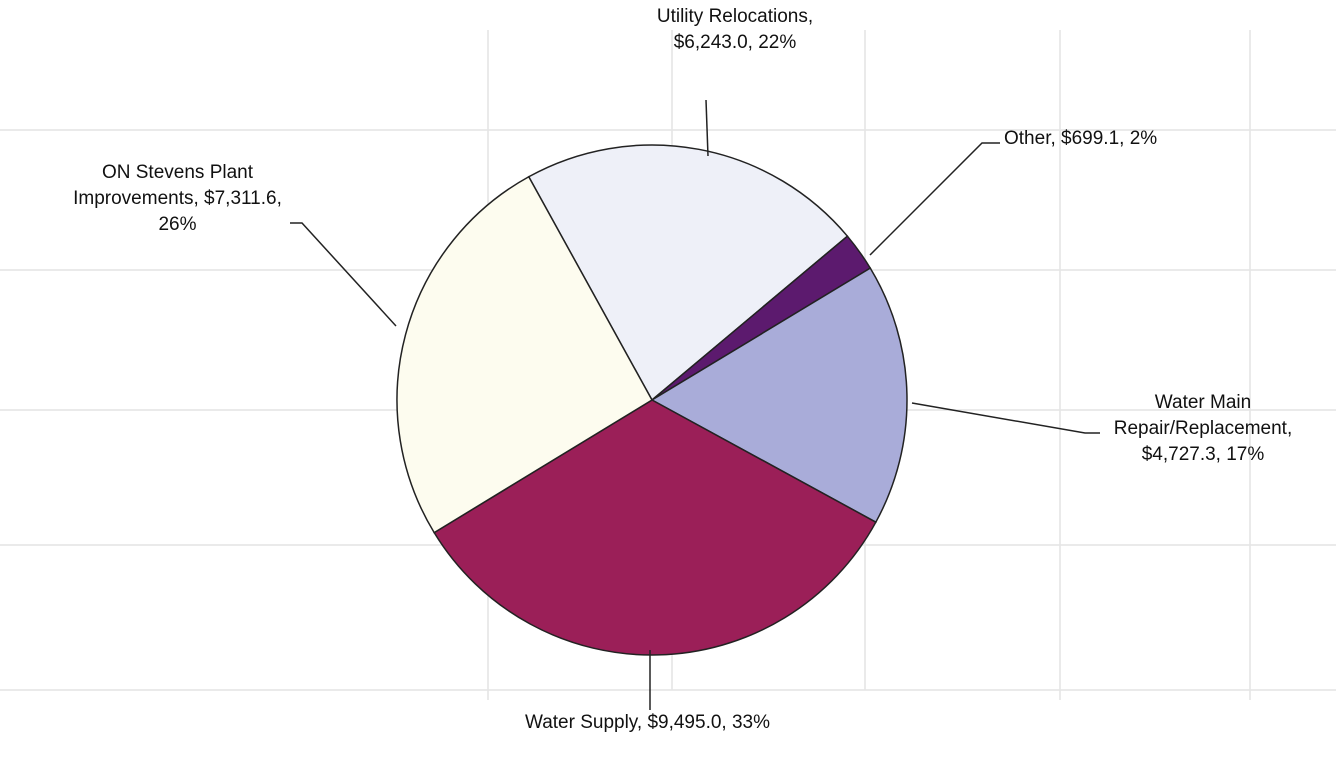  I want to click on slice-label: Water Supply, $9,495.0, 33%, so click(647, 722).